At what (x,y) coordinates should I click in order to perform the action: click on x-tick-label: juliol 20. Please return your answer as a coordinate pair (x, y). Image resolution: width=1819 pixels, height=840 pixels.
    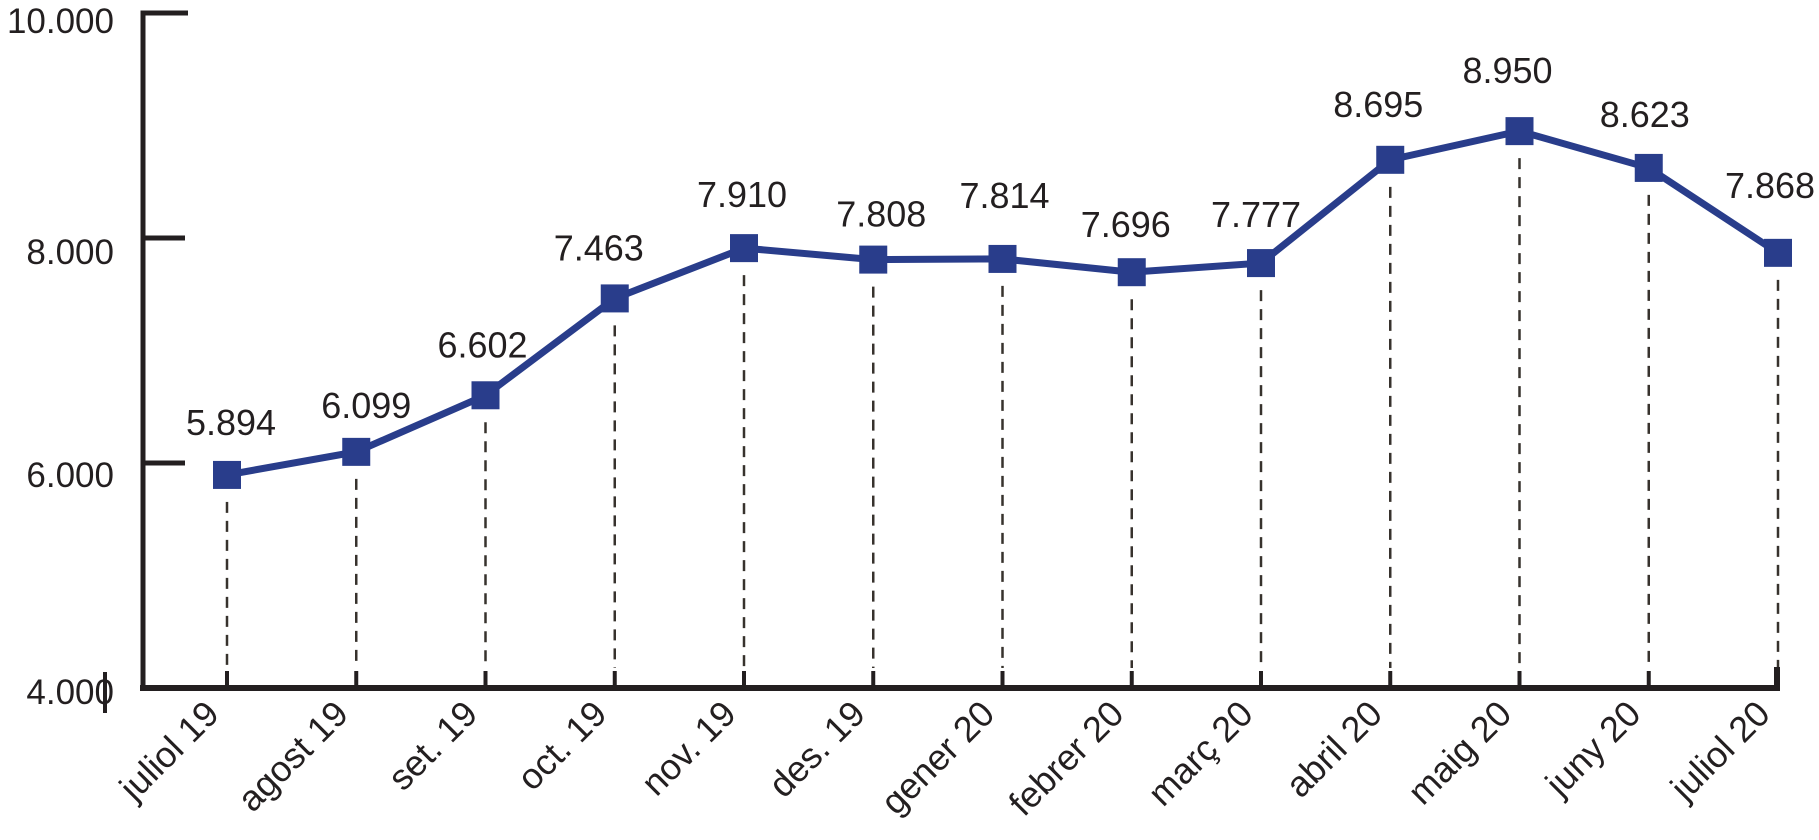
    Looking at the image, I should click on (1720, 751).